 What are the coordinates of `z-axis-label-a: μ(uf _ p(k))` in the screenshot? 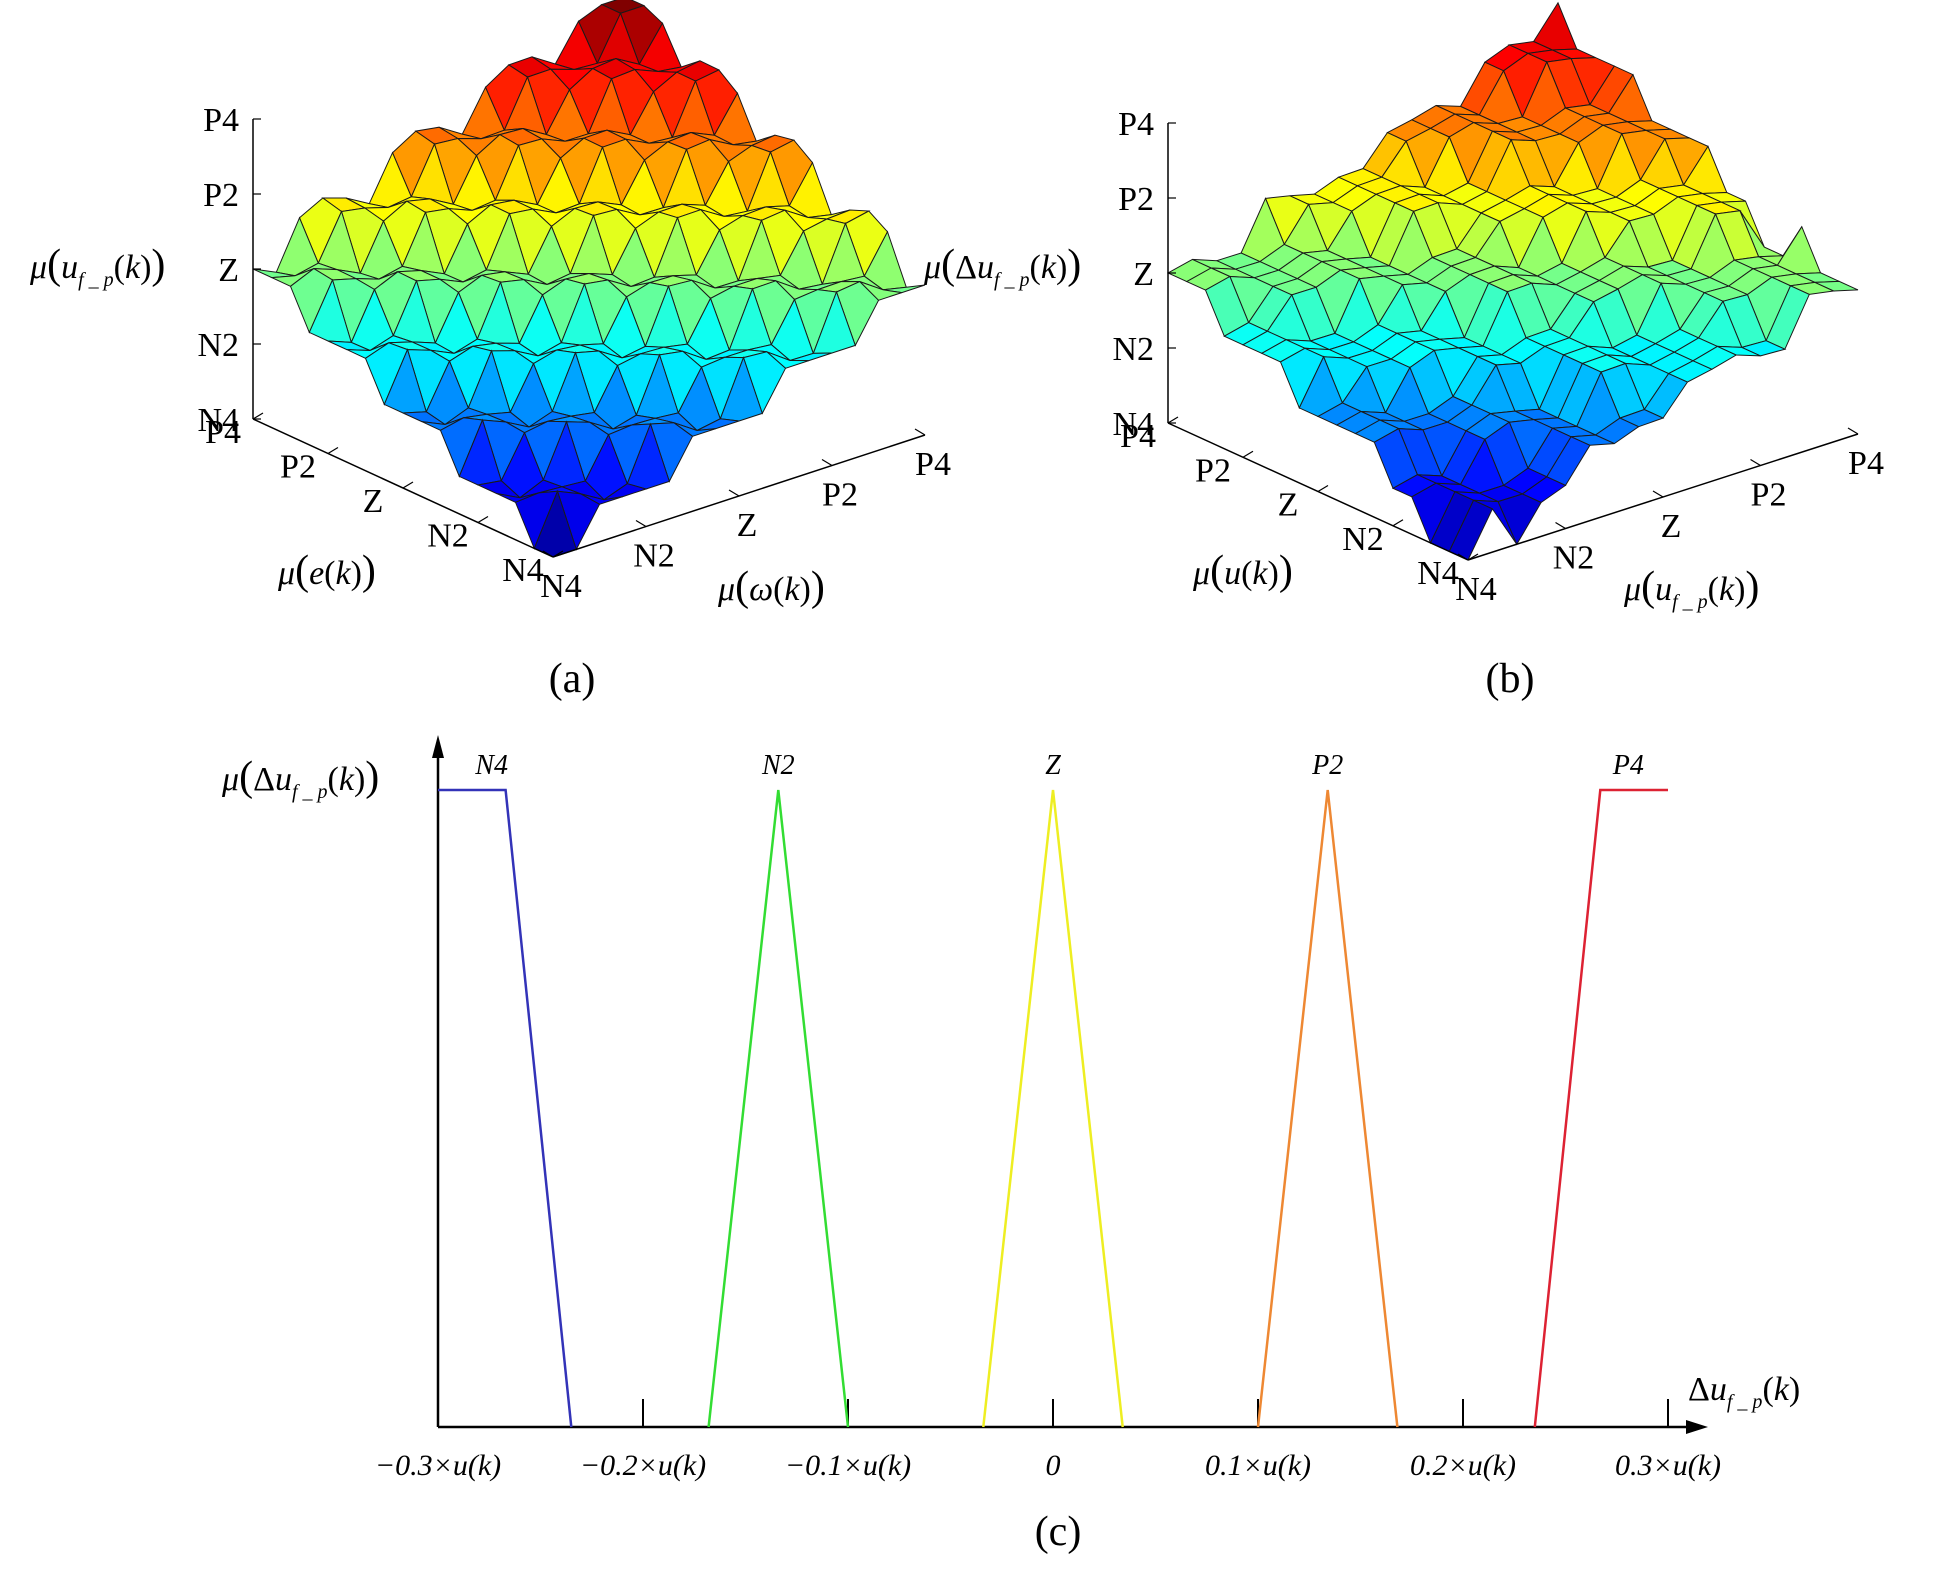 It's located at (97, 266).